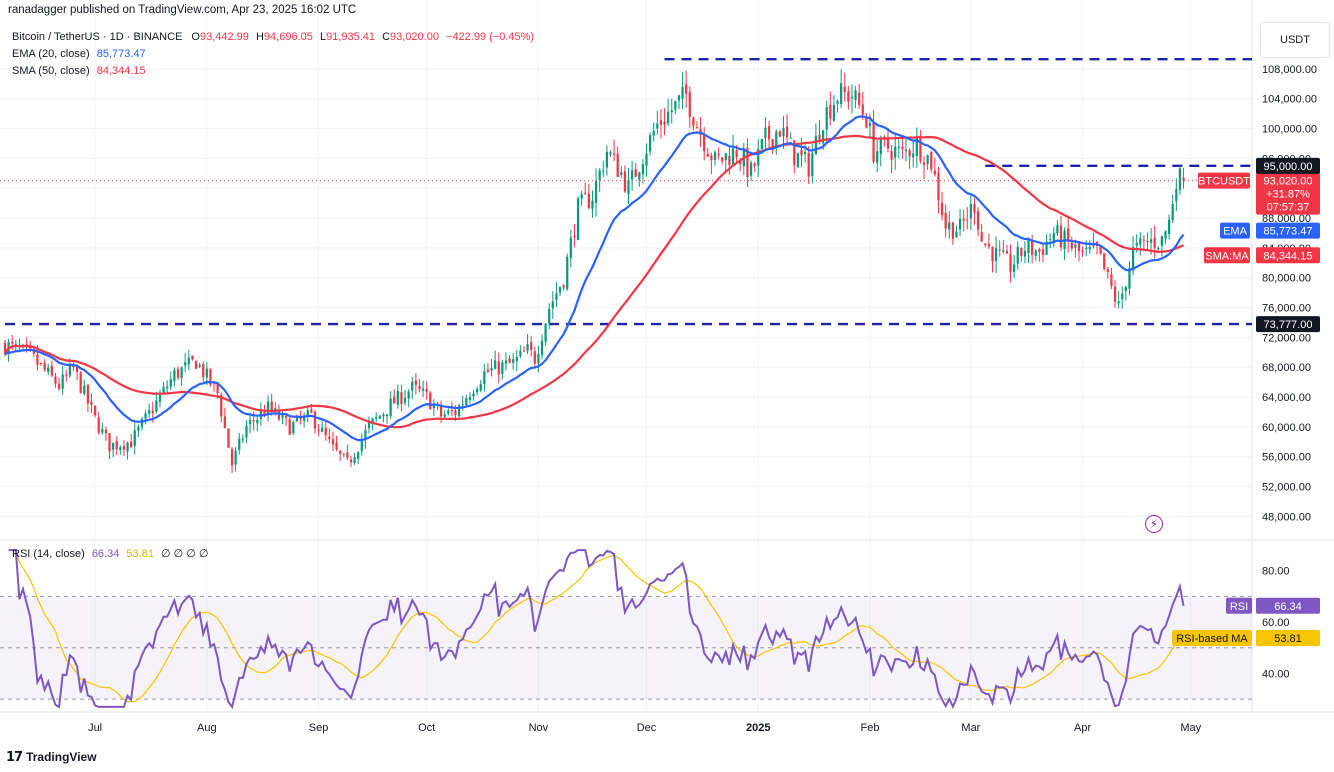 The width and height of the screenshot is (1334, 772). I want to click on ema-tag-name: EMA, so click(1235, 232).